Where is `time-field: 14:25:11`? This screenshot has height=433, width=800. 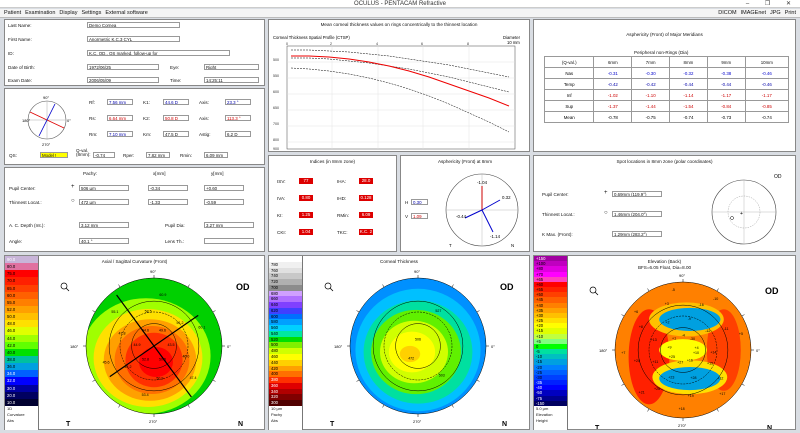
time-field: 14:25:11 is located at coordinates (231, 80).